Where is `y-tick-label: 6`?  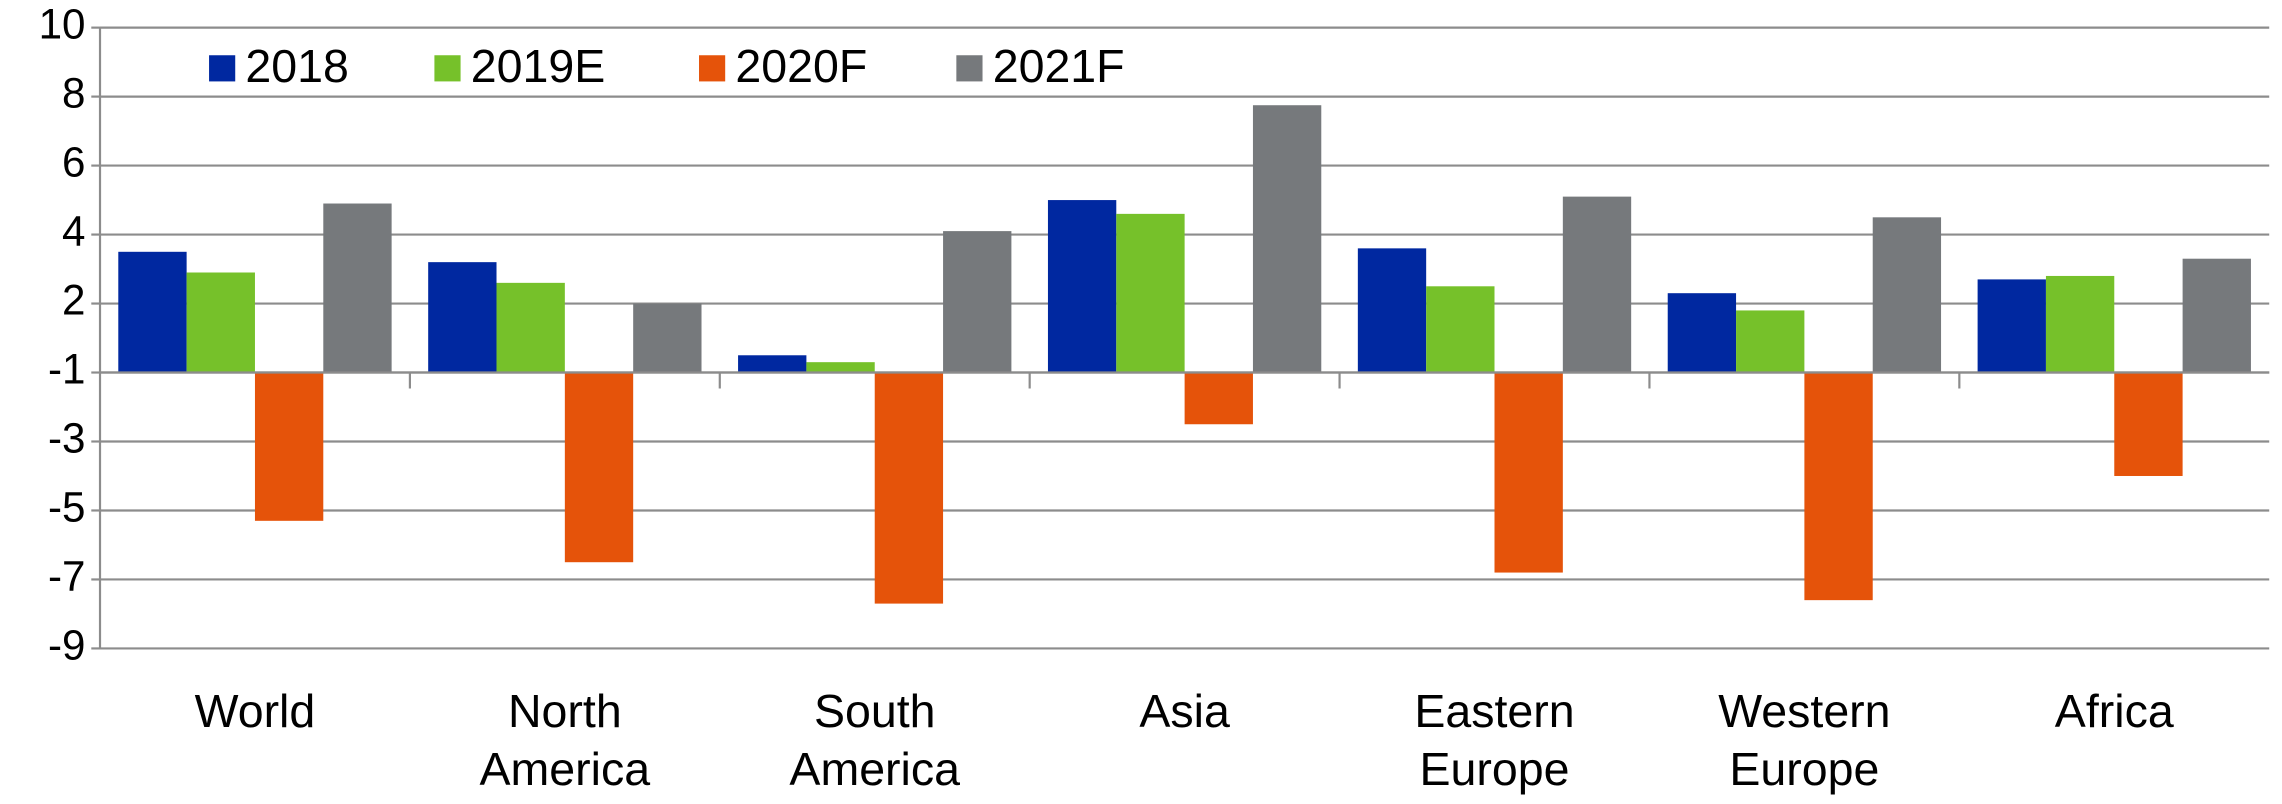
y-tick-label: 6 is located at coordinates (73, 162).